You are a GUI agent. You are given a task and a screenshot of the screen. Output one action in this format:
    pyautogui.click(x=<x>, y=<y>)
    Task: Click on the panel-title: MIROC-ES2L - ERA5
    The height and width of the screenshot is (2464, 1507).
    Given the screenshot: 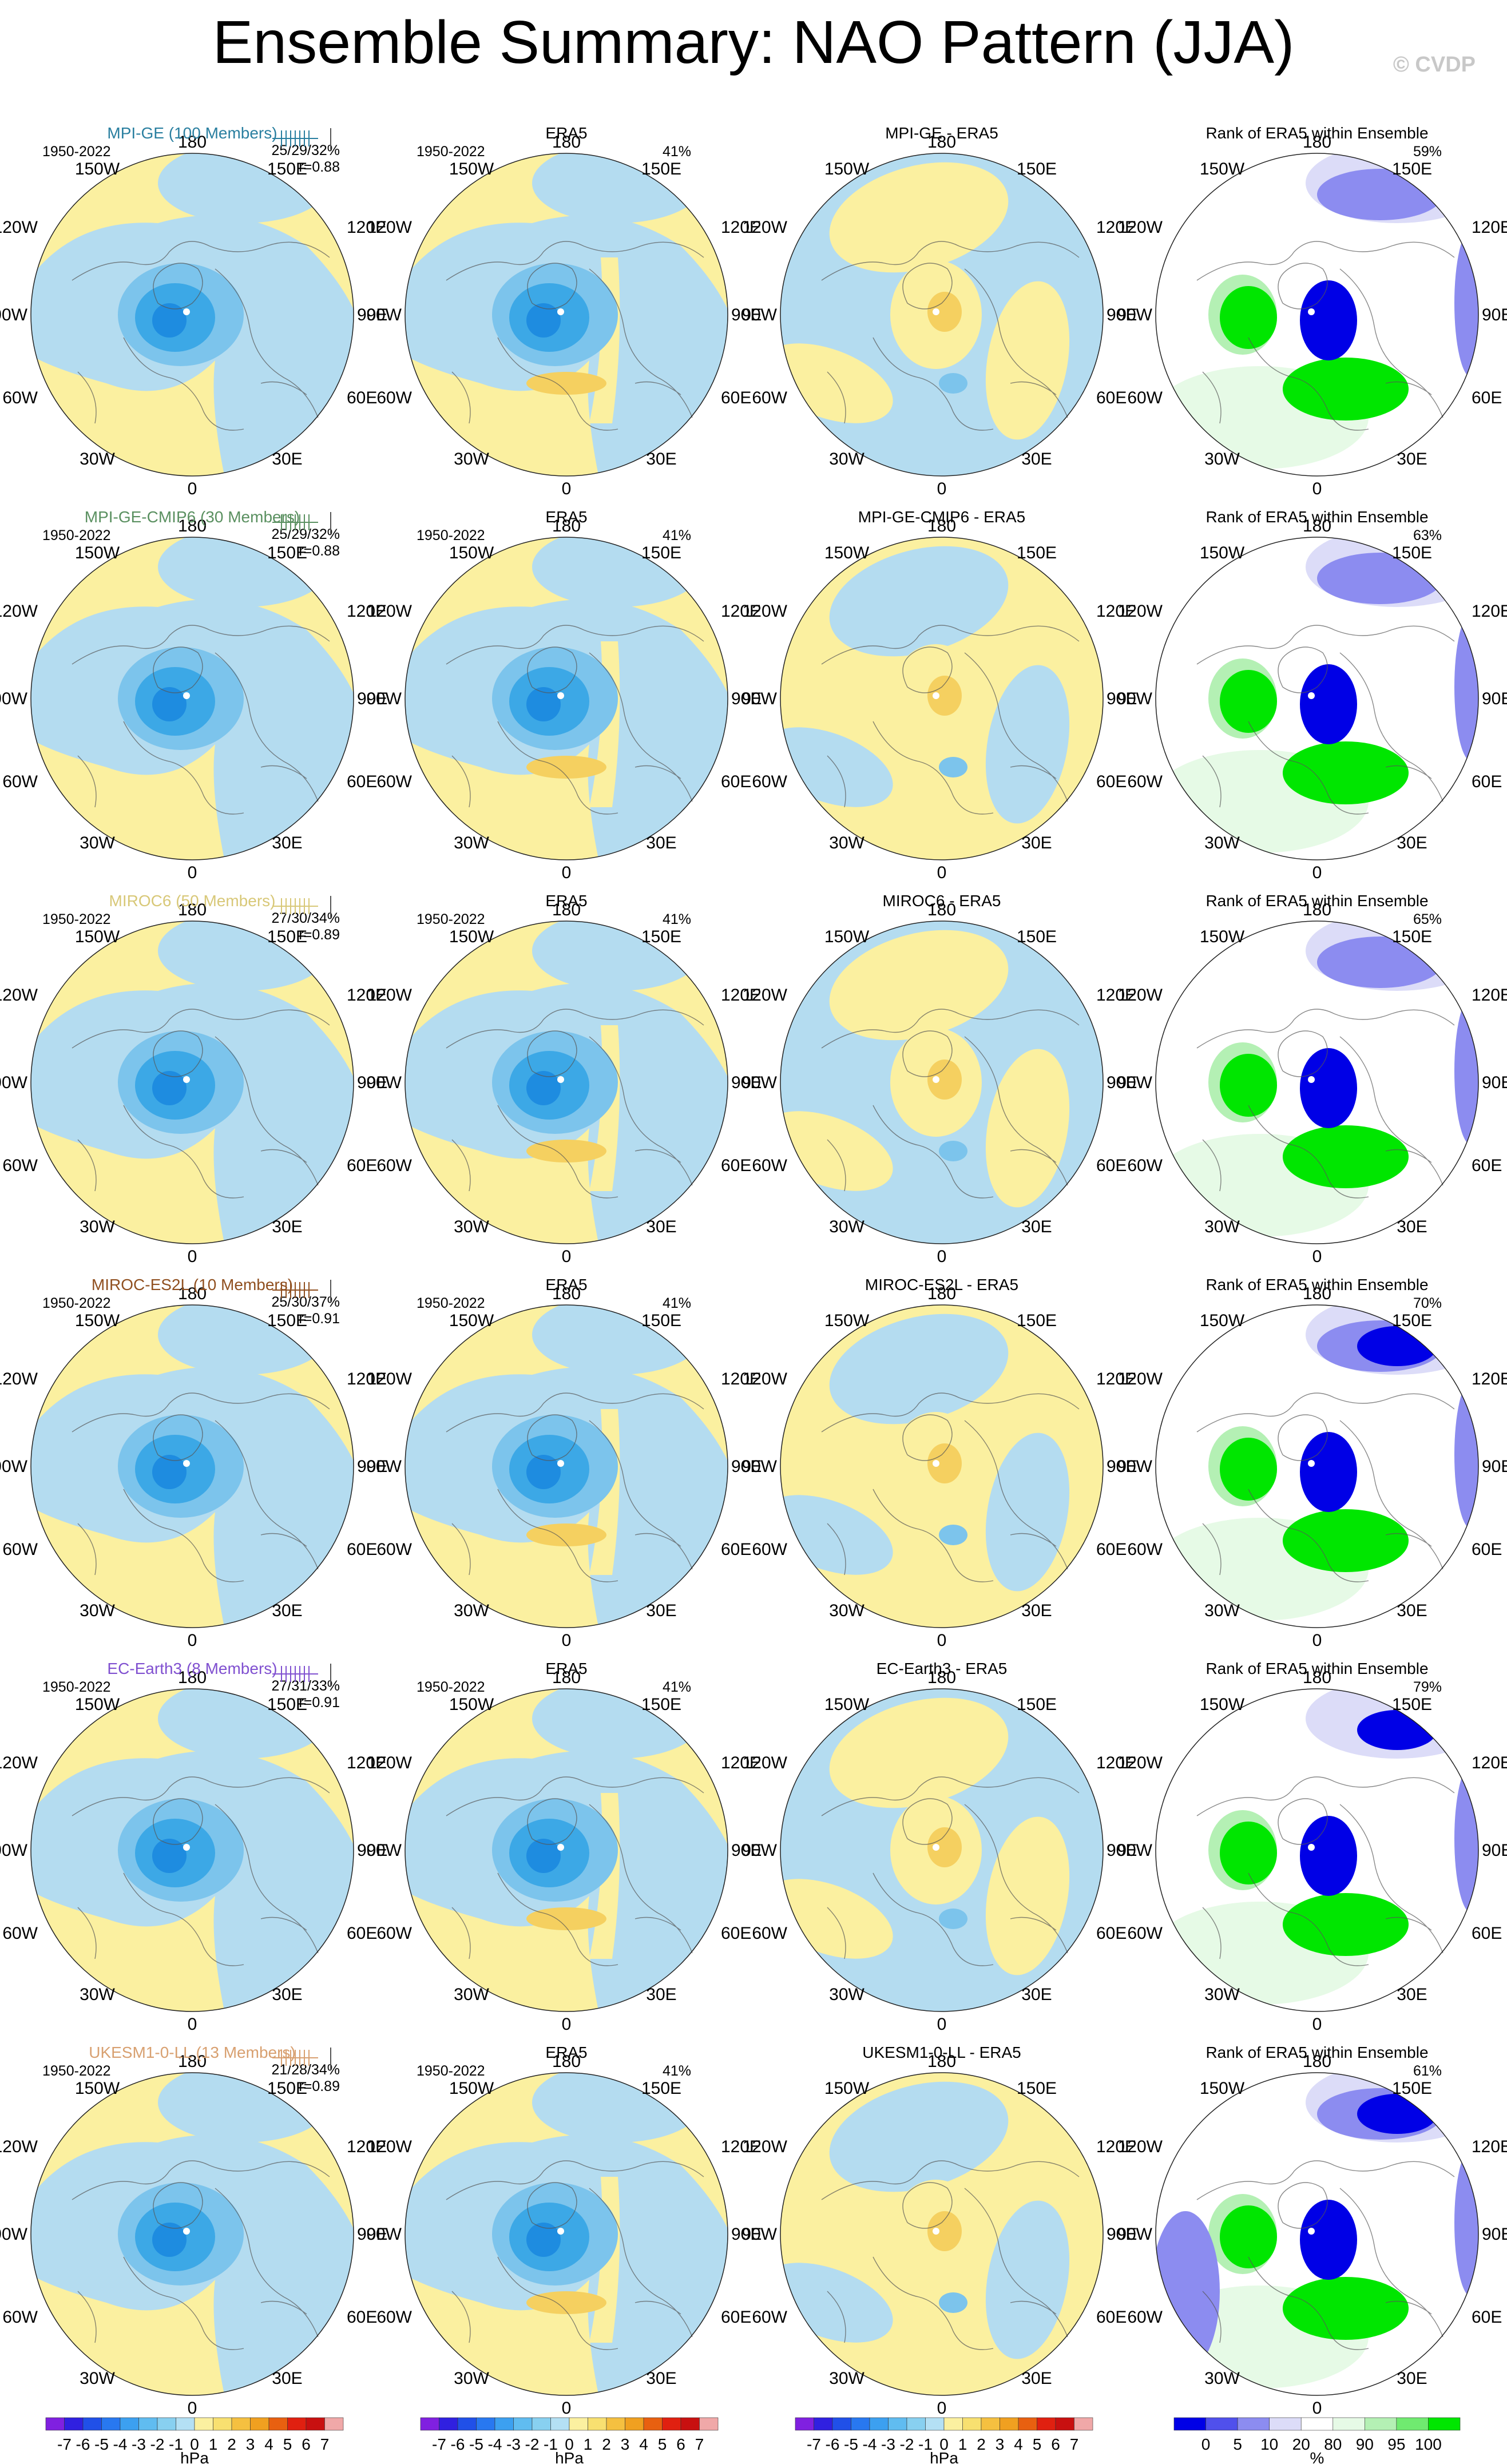 What is the action you would take?
    pyautogui.click(x=941, y=1284)
    